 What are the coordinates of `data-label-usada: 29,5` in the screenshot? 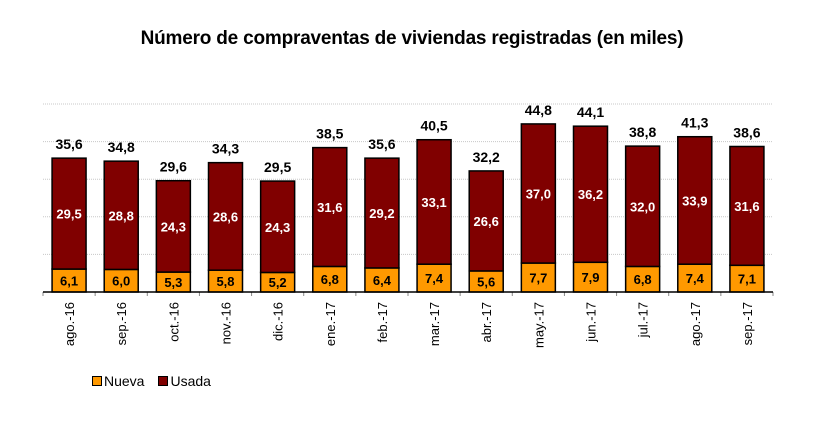 It's located at (68, 214).